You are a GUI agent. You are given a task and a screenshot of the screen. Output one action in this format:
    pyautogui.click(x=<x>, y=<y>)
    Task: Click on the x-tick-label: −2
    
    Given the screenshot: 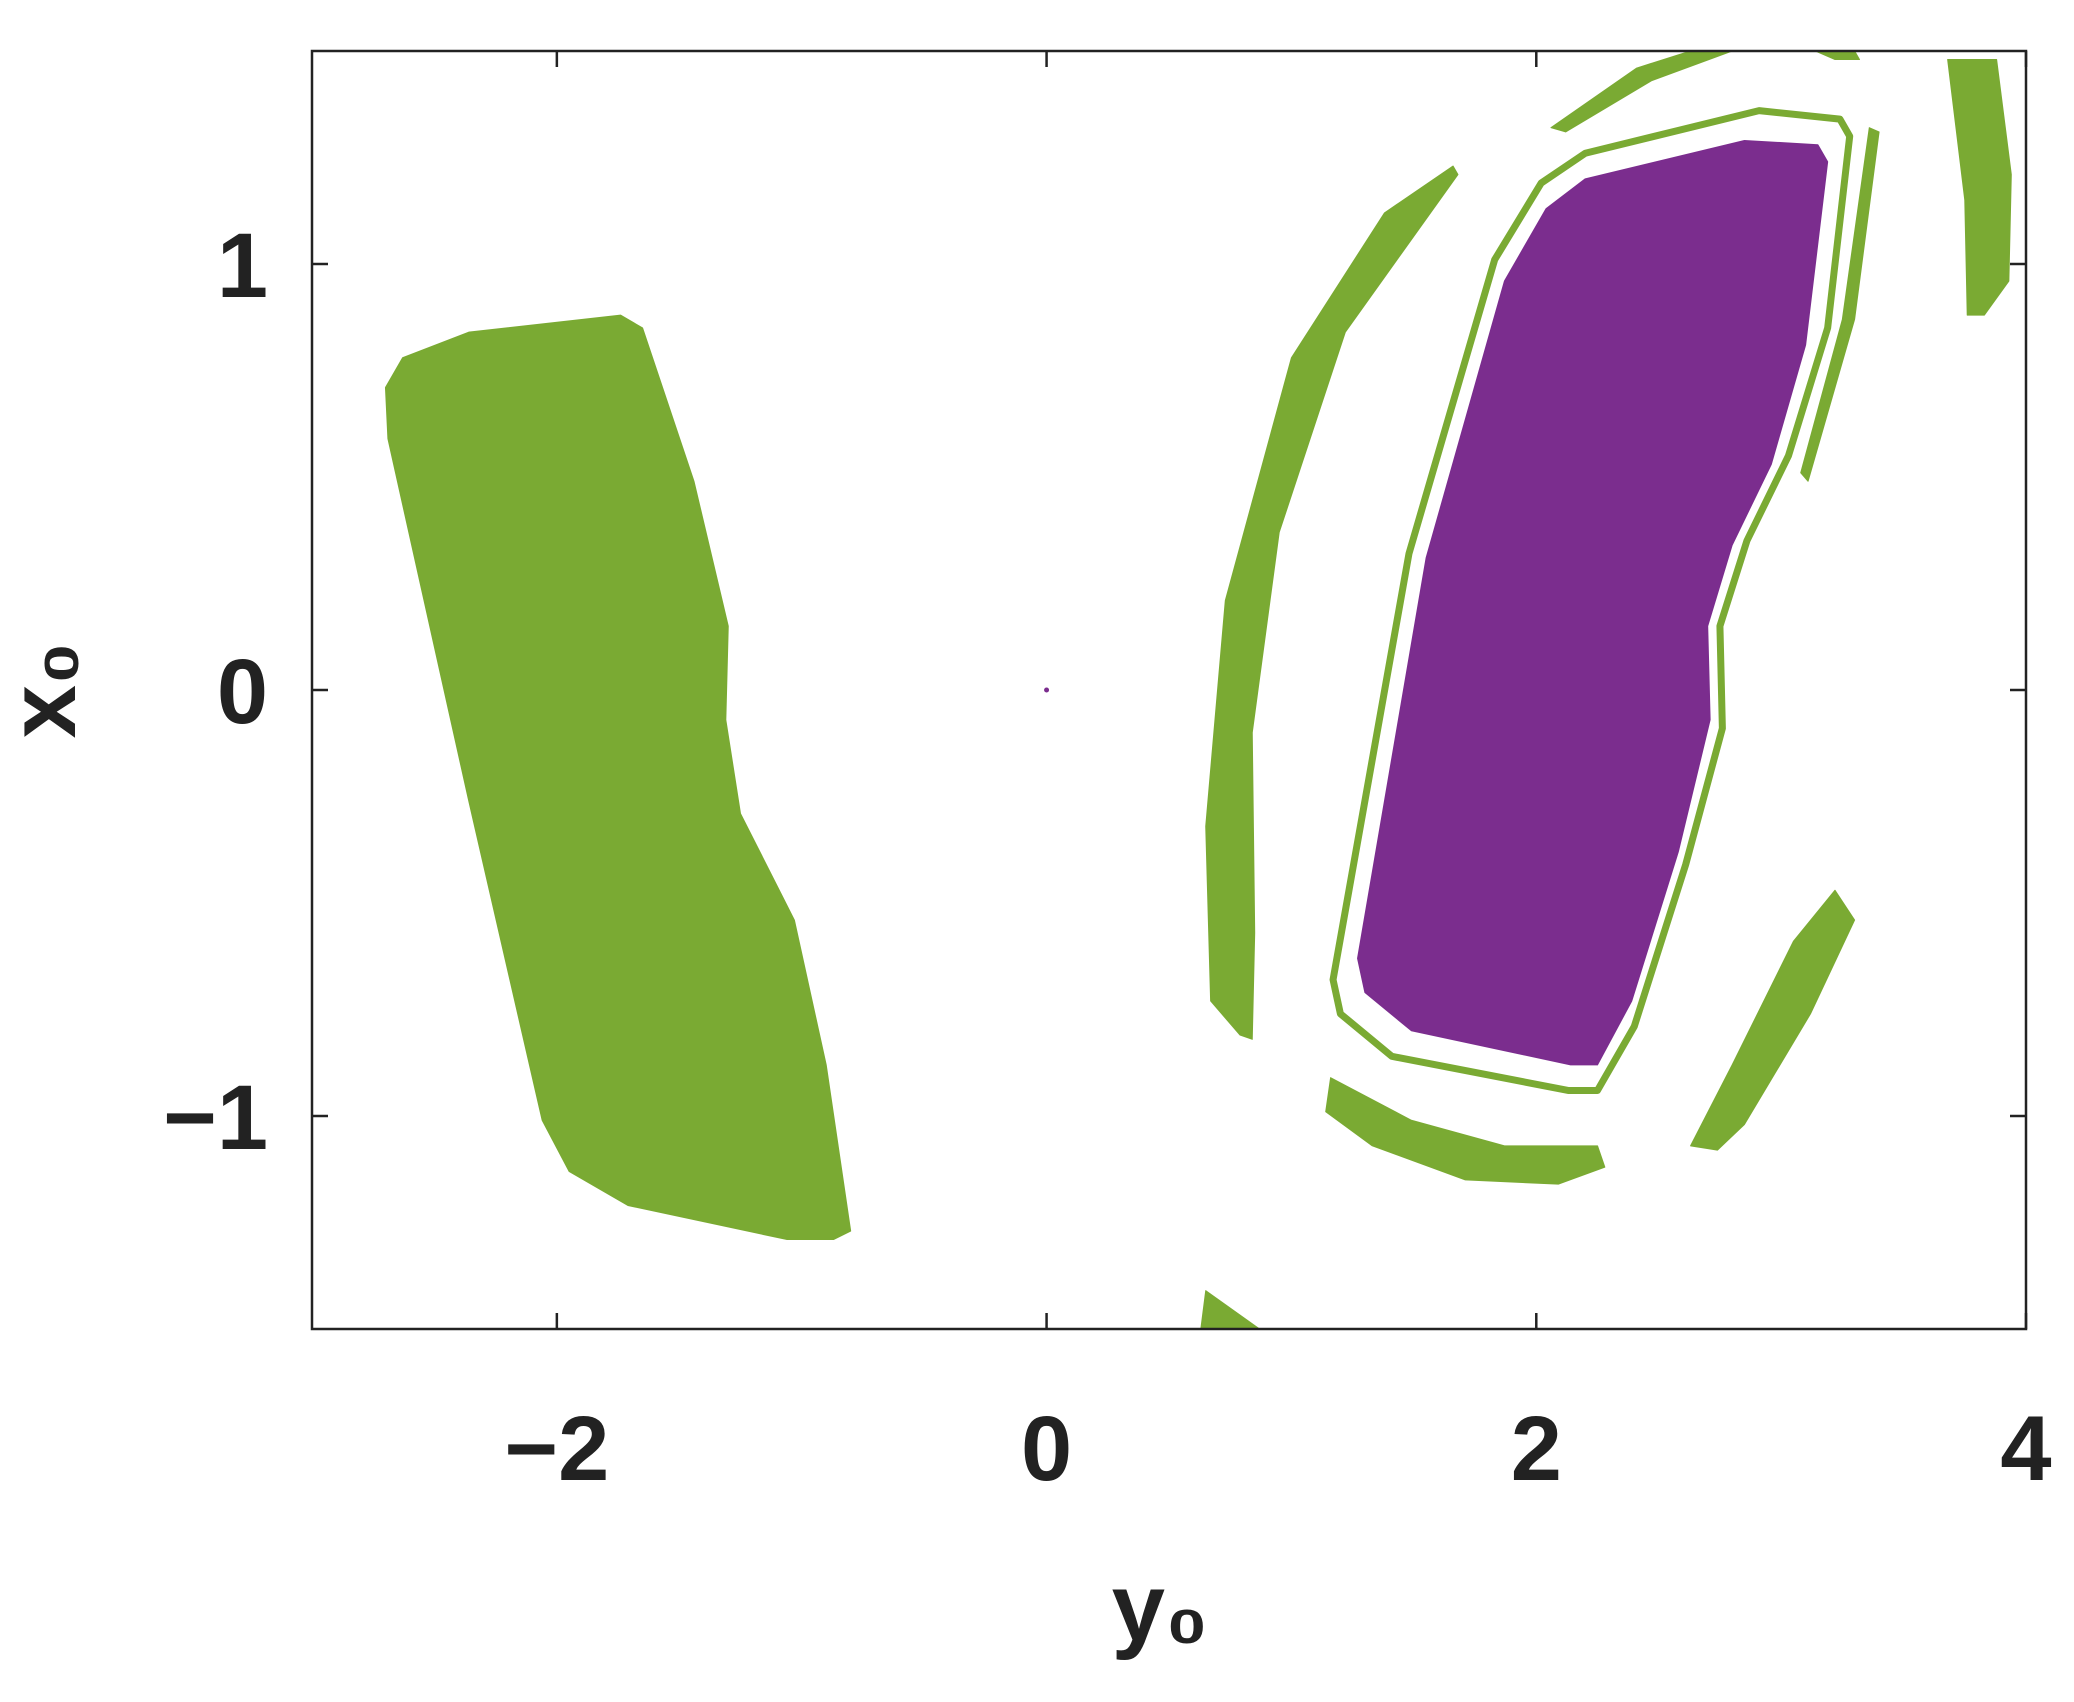 What is the action you would take?
    pyautogui.click(x=556, y=1449)
    